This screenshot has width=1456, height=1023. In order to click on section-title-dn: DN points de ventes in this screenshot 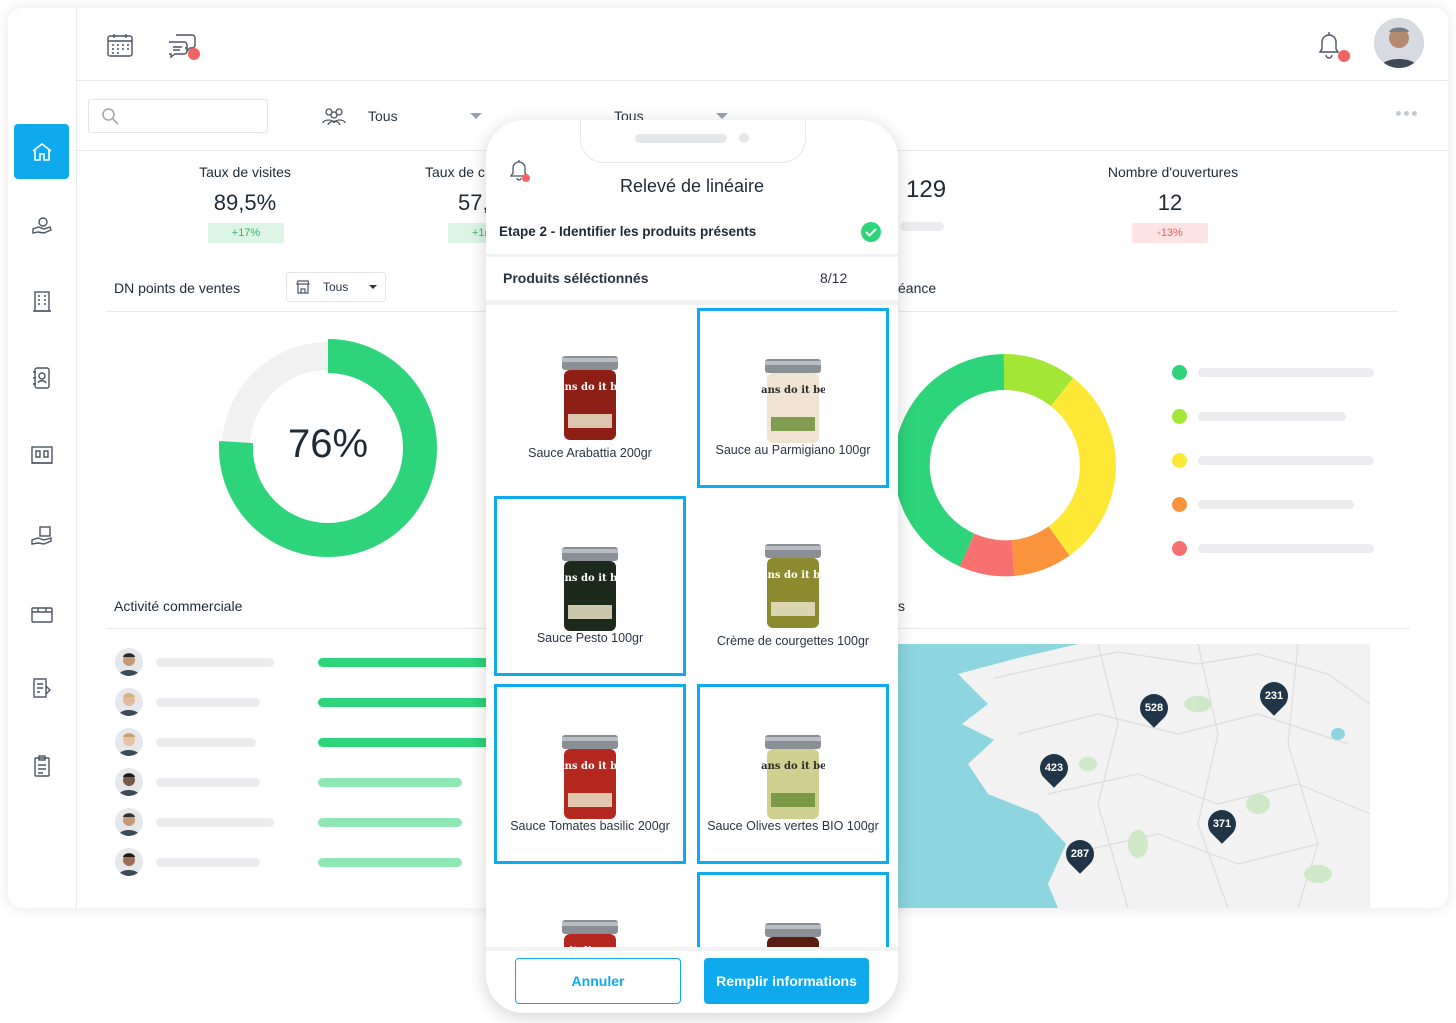, I will do `click(177, 288)`.